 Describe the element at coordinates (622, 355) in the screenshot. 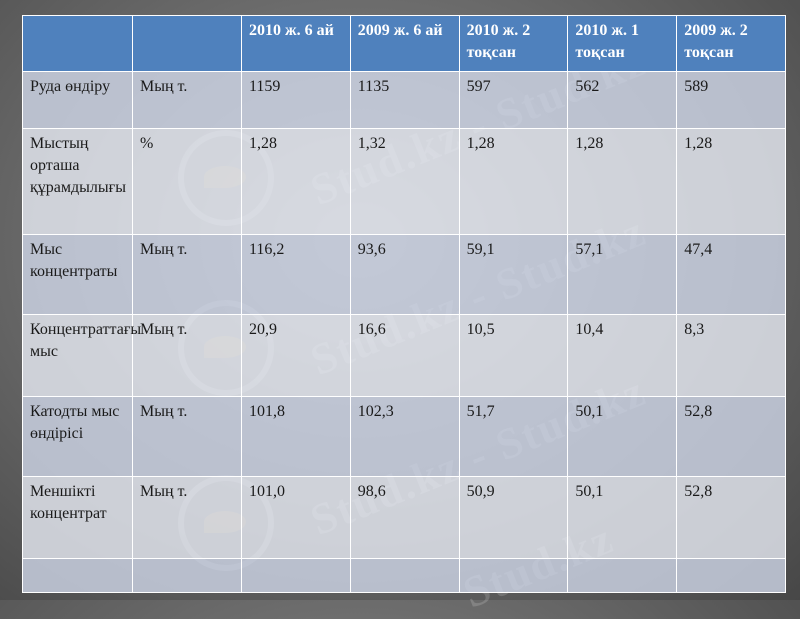

I see `value-cell: 10,4` at that location.